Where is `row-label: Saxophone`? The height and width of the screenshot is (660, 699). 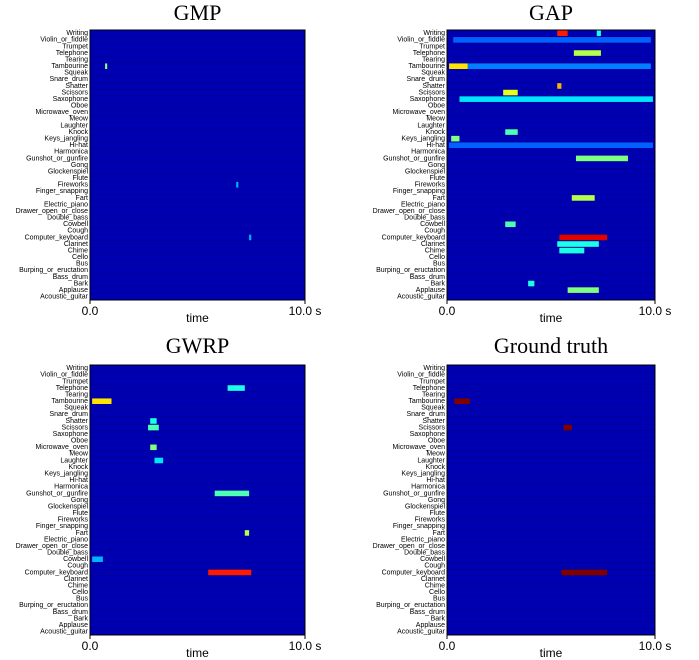 row-label: Saxophone is located at coordinates (428, 99).